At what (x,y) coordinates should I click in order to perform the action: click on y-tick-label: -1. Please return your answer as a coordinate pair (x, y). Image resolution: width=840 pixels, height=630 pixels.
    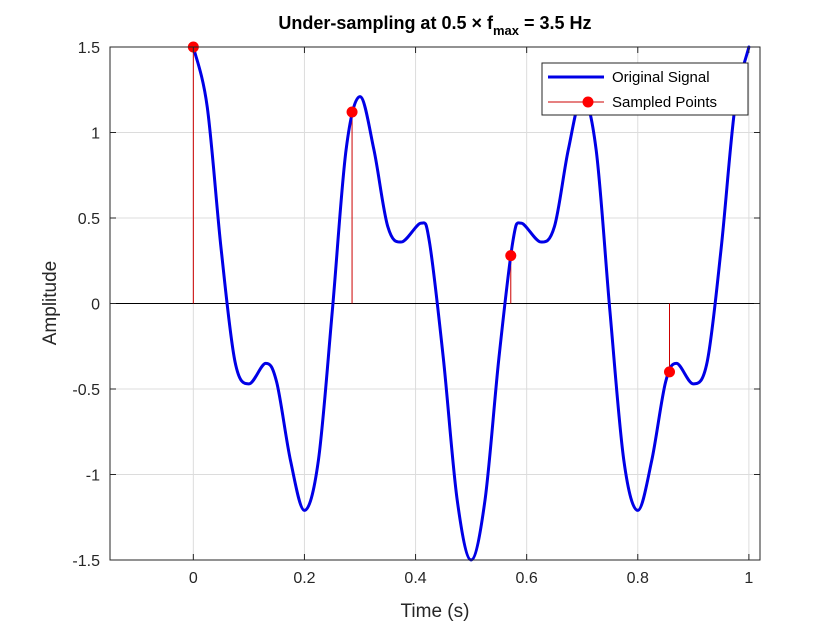
    Looking at the image, I should click on (93, 476).